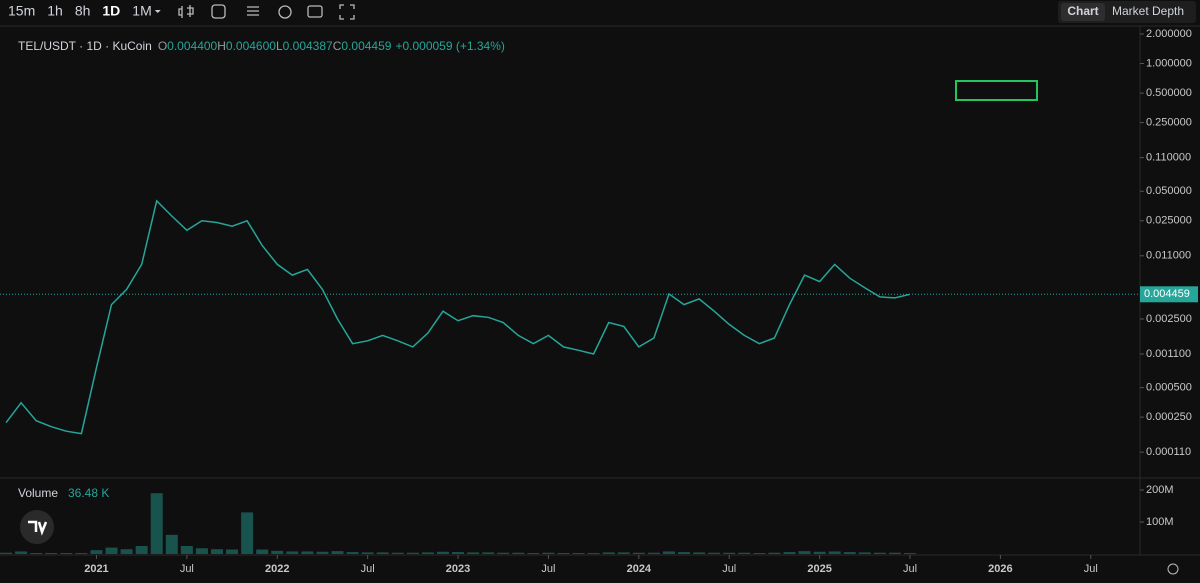 The width and height of the screenshot is (1200, 583). I want to click on toolbar-icons, so click(266, 12).